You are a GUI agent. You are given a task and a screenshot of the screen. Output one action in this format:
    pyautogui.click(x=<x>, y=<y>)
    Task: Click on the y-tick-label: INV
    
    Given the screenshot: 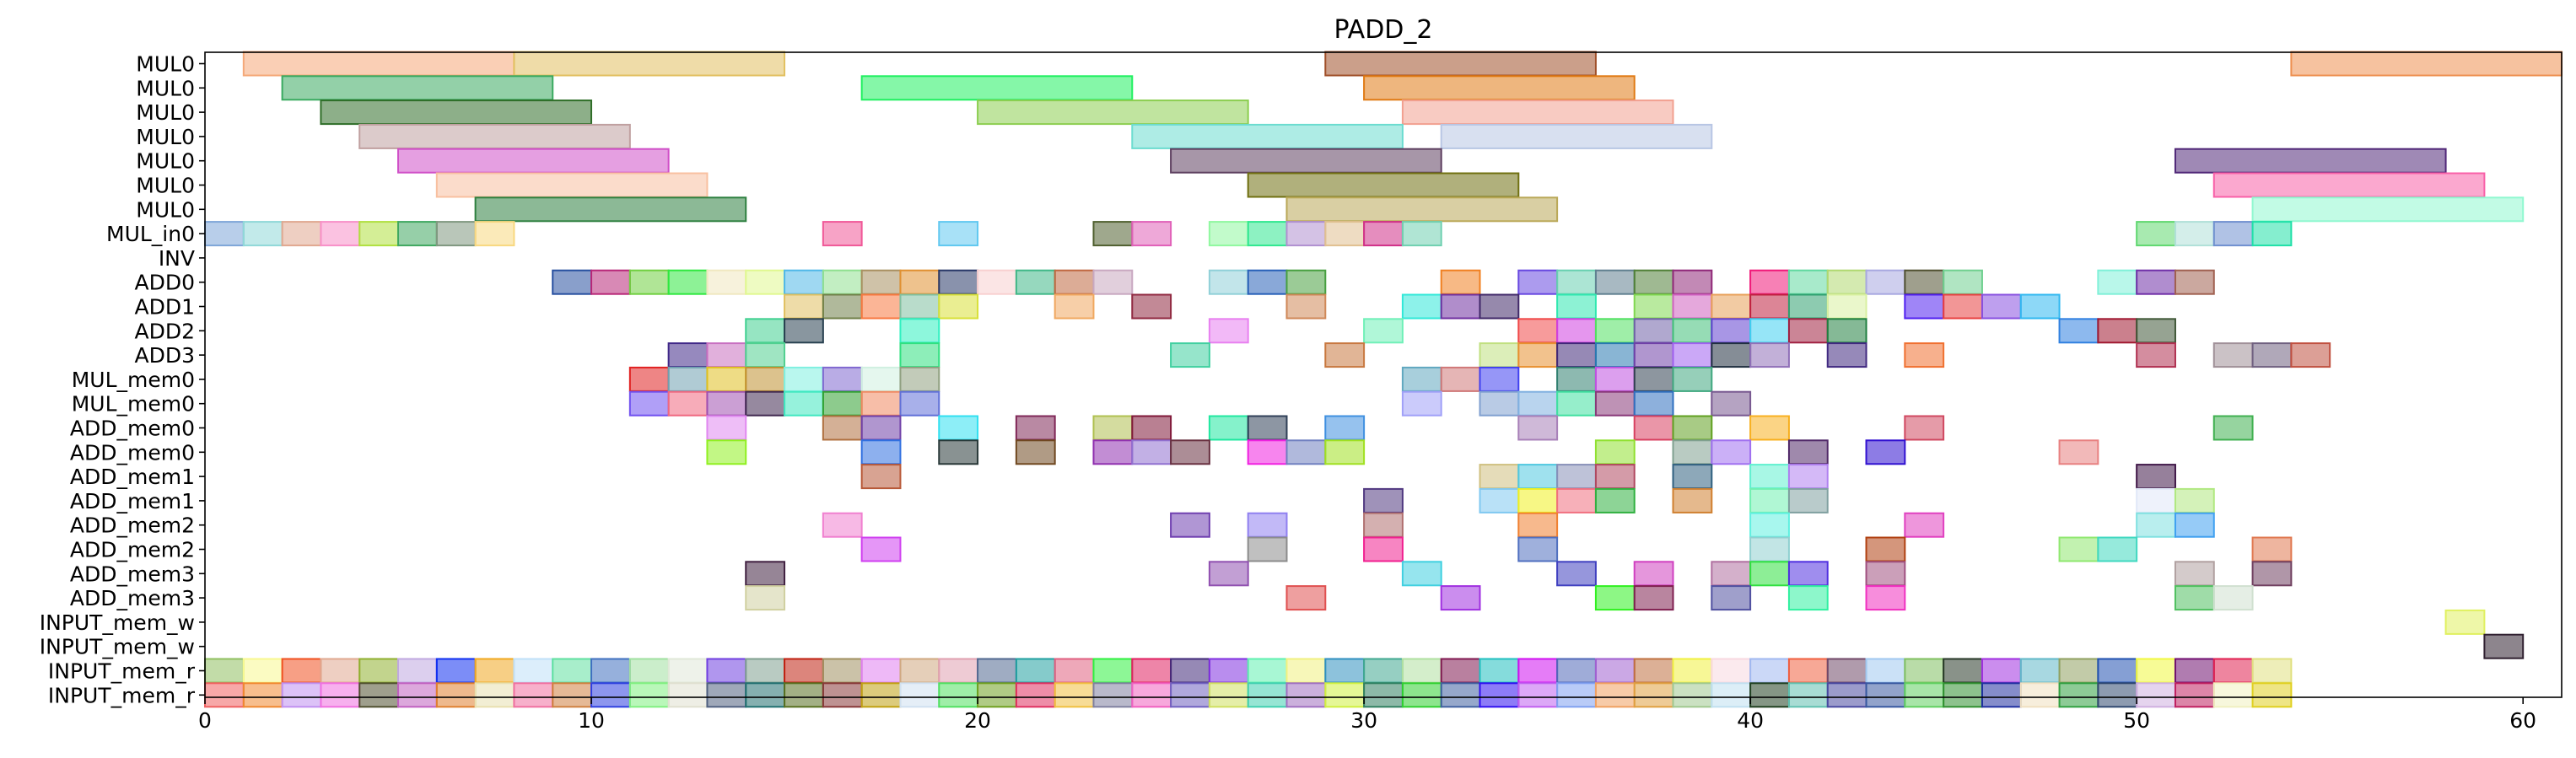 What is the action you would take?
    pyautogui.click(x=177, y=258)
    